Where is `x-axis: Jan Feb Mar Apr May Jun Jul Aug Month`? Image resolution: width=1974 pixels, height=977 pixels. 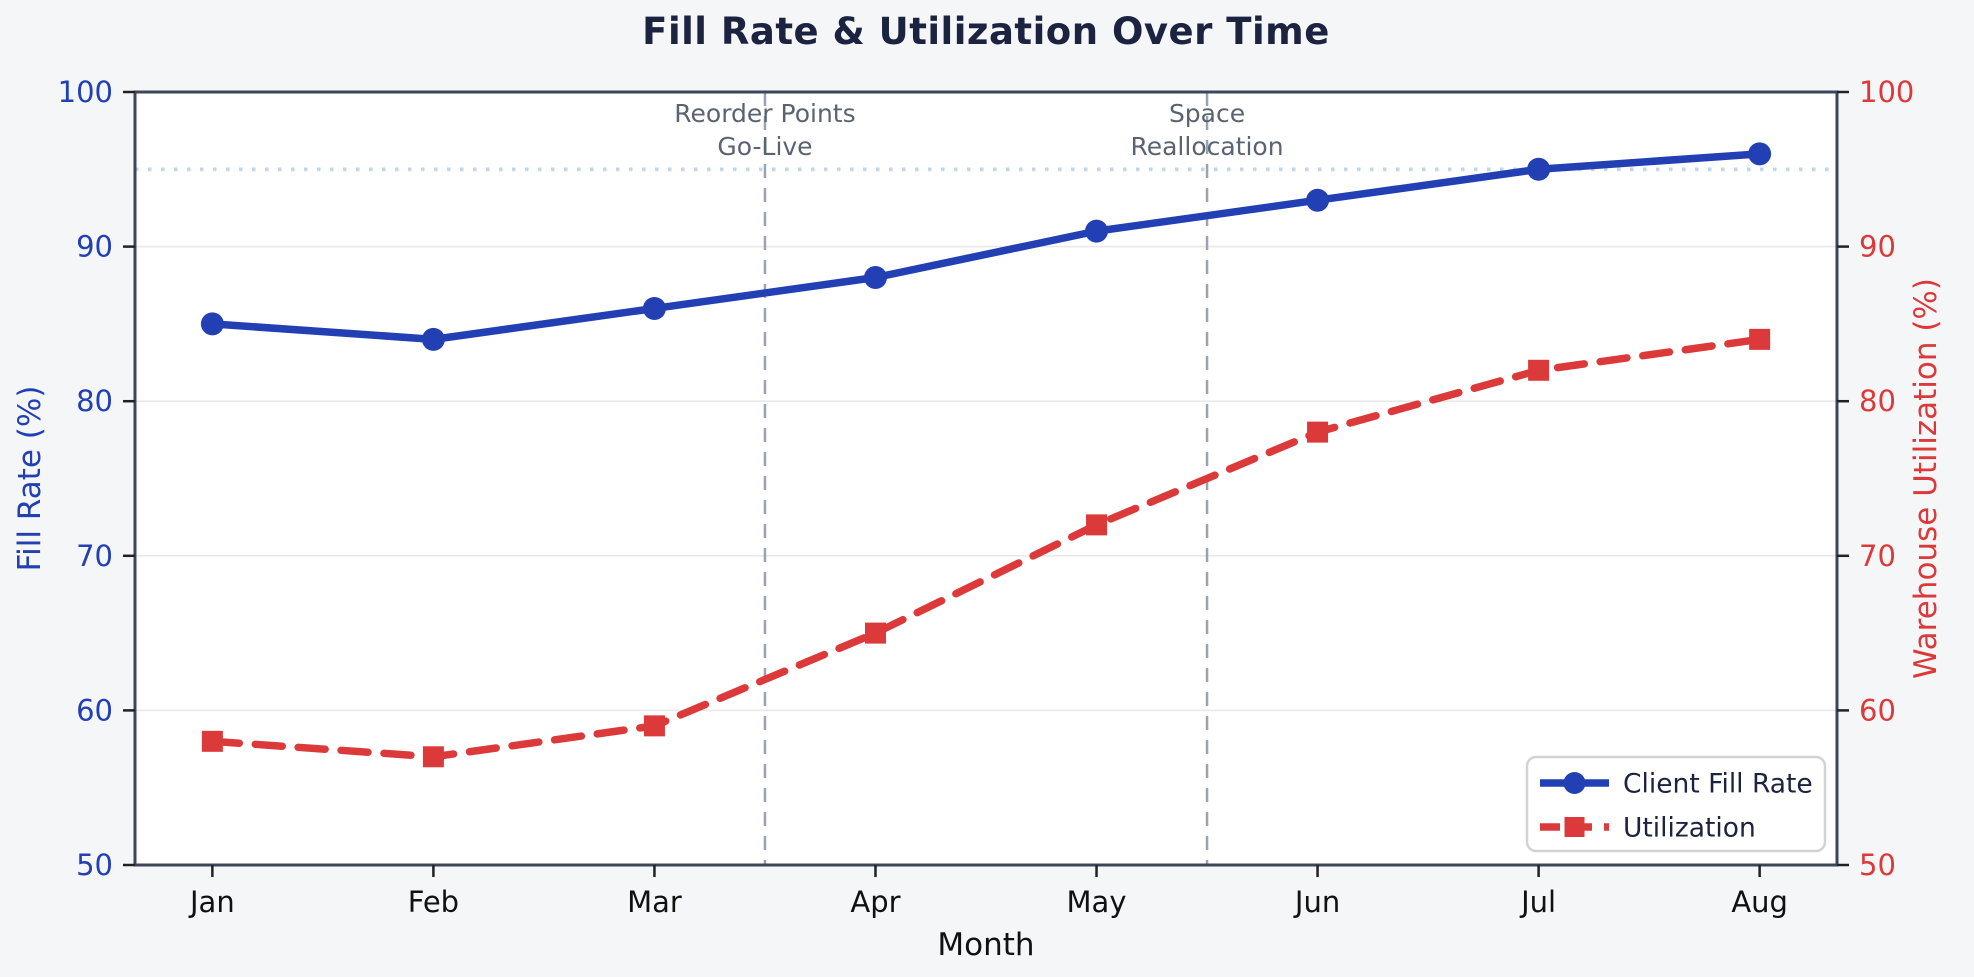 x-axis: Jan Feb Mar Apr May Jun Jul Aug Month is located at coordinates (988, 914).